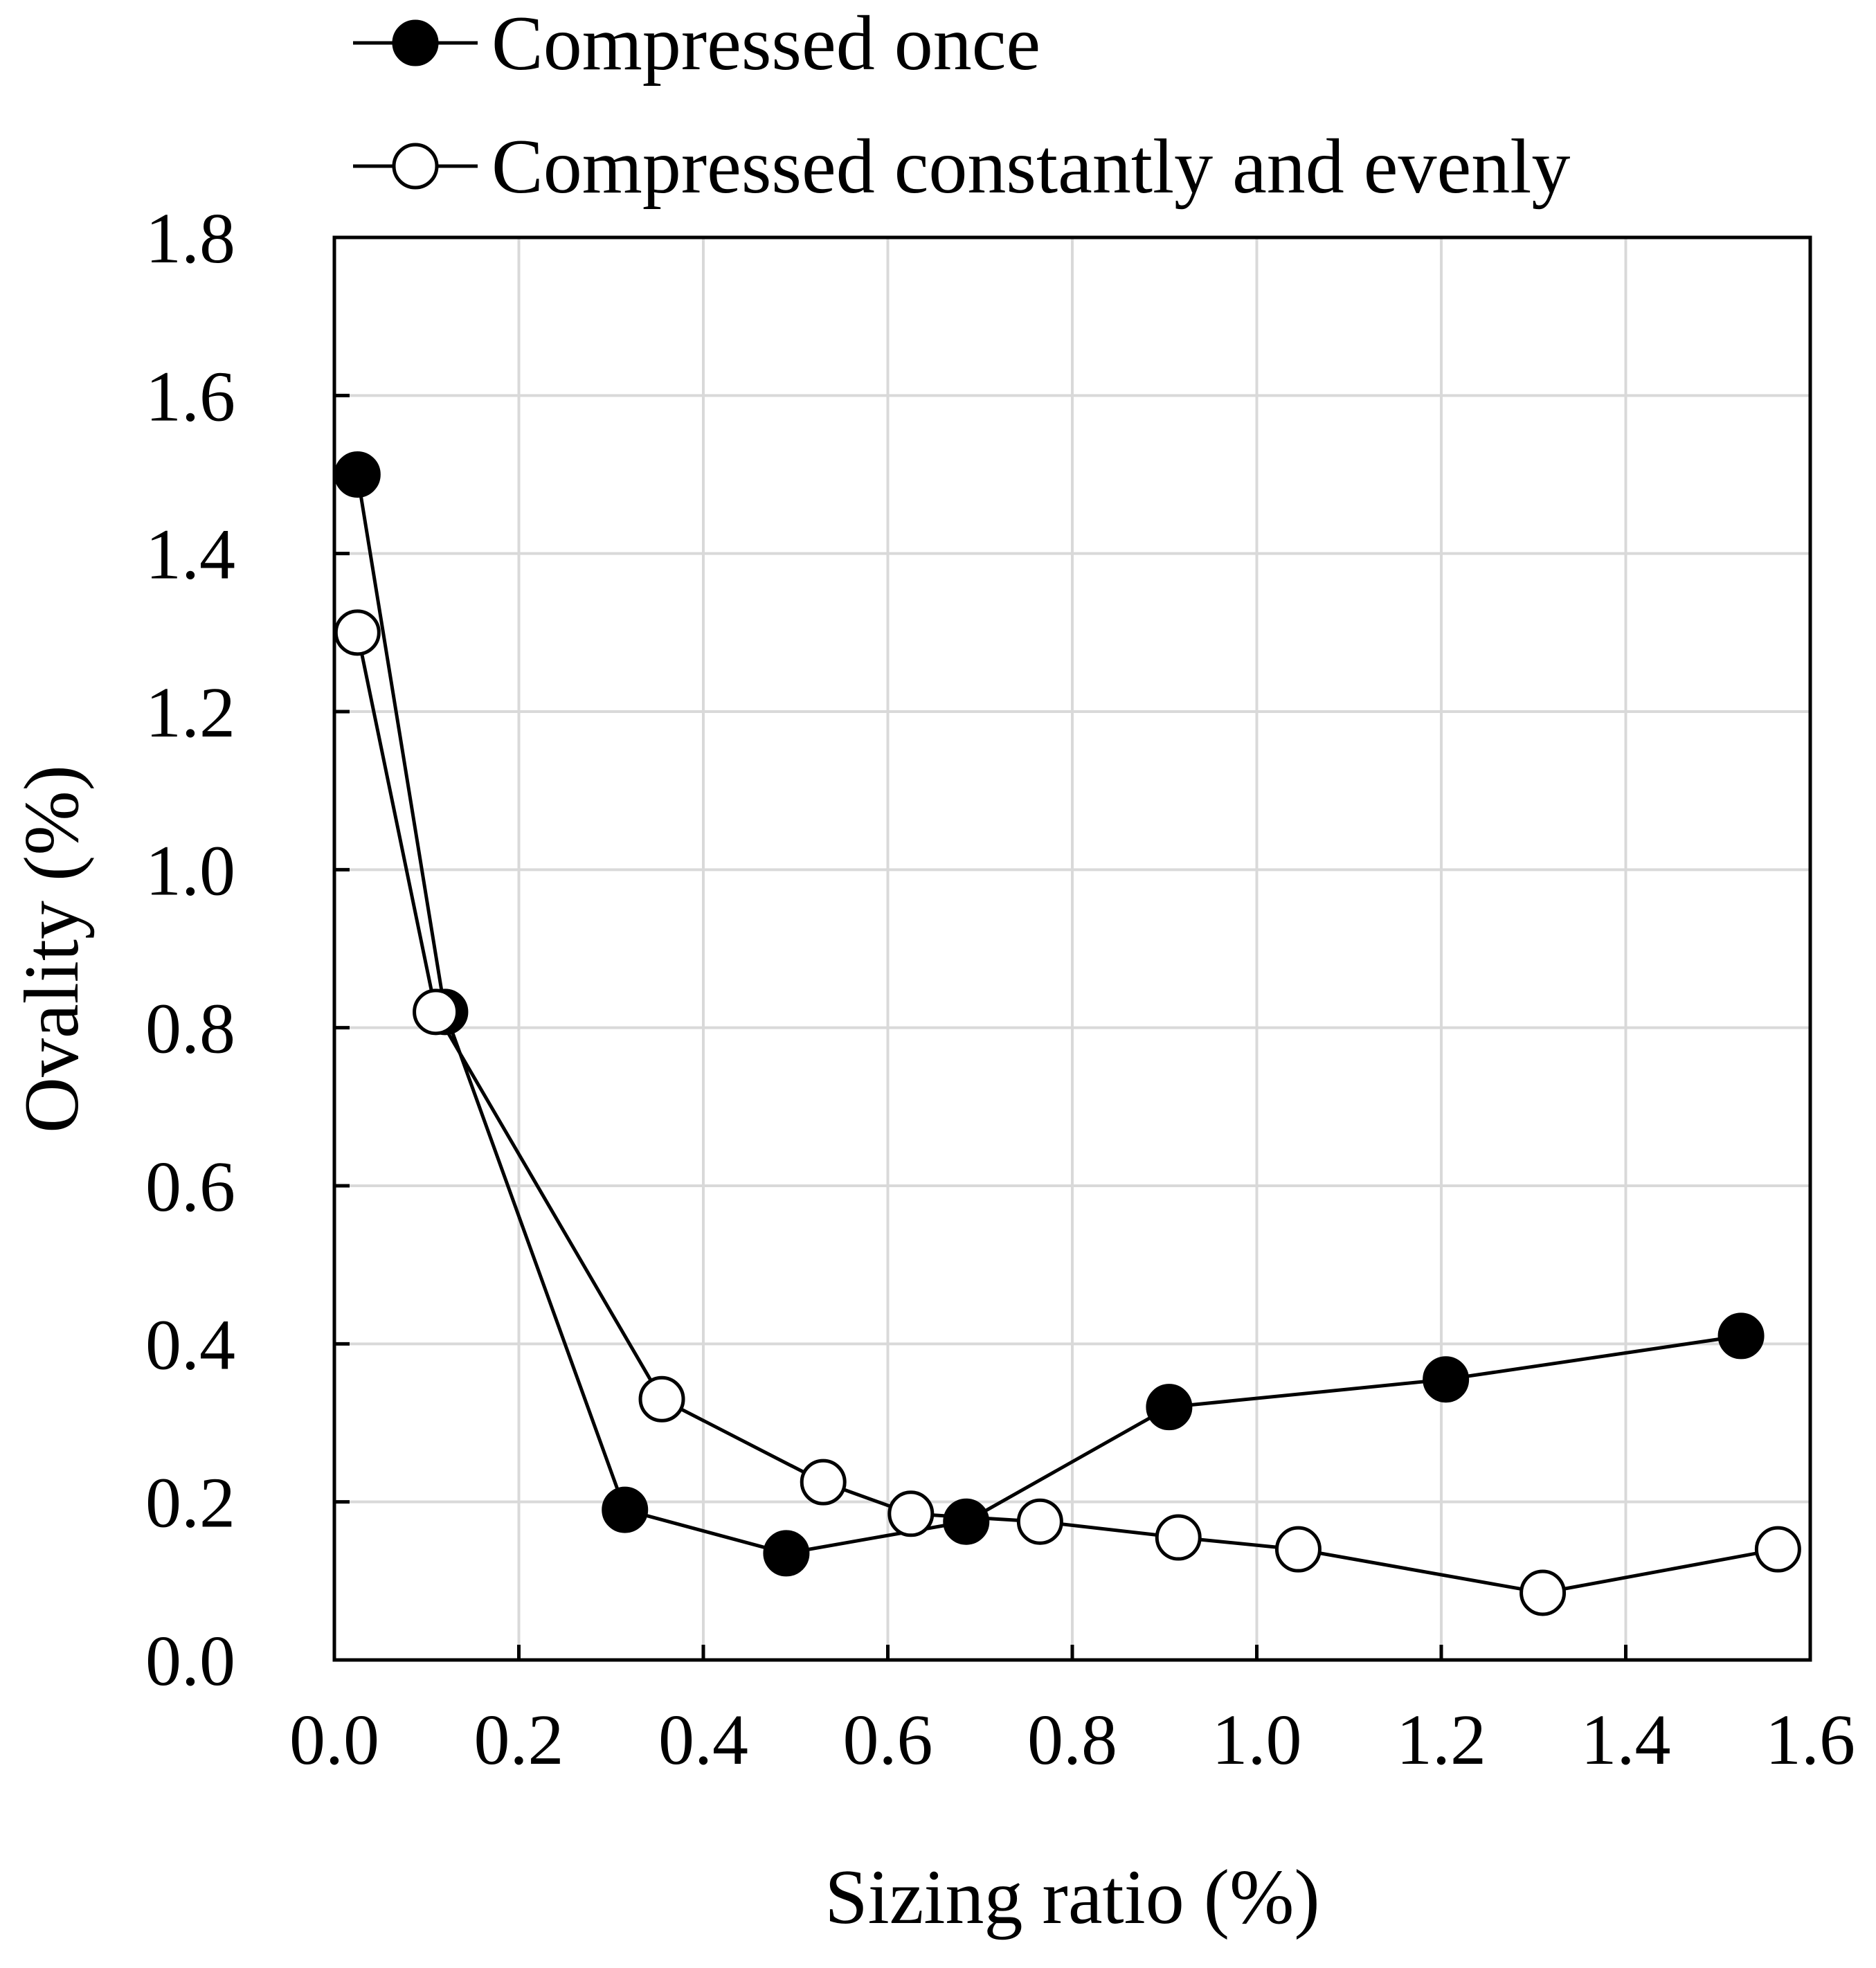  I want to click on y-tick-label: 0.4, so click(190, 1344).